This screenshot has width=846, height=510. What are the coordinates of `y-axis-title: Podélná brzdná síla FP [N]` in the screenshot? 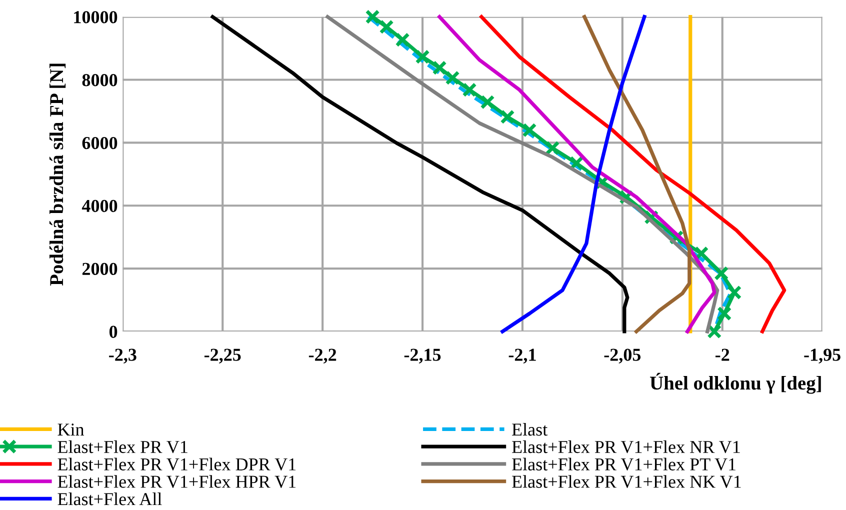 It's located at (57, 175).